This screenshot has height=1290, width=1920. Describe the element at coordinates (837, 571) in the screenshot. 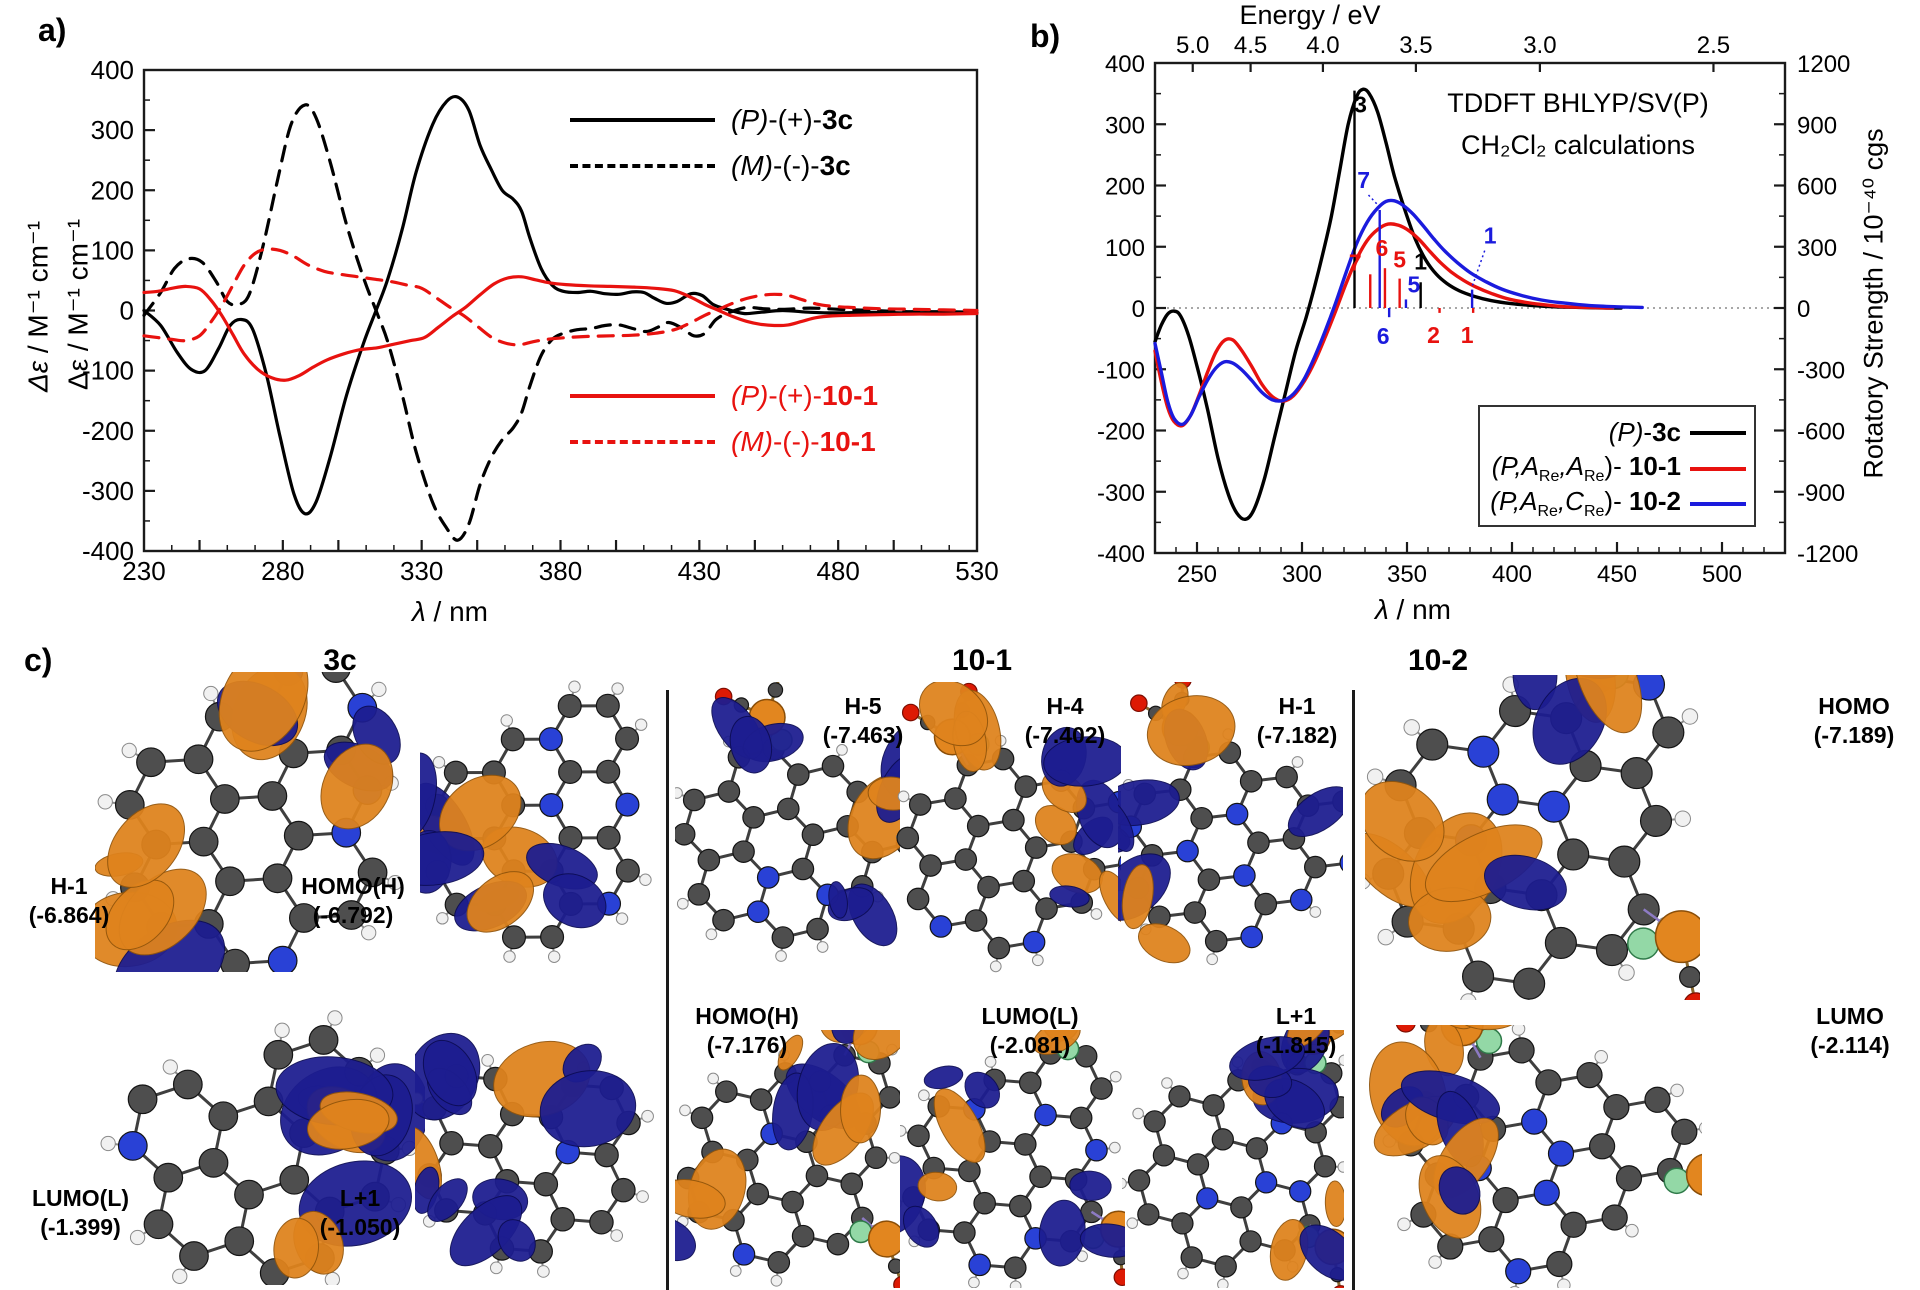

I see `tick-label: 480` at that location.